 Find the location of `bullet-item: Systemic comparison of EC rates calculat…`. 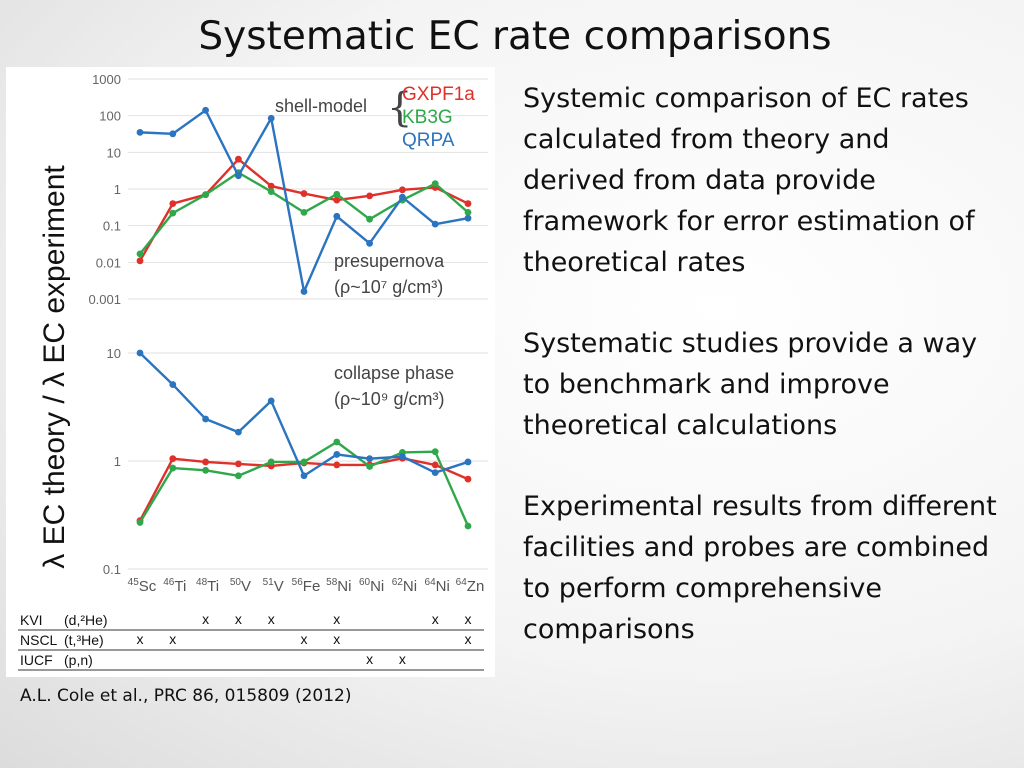

bullet-item: Systemic comparison of EC rates calculat… is located at coordinates (749, 180).